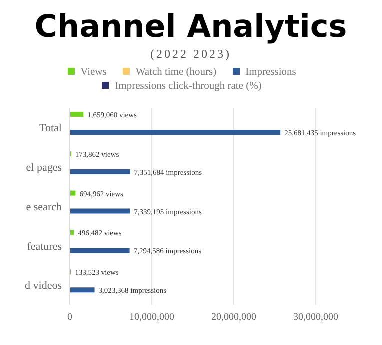 This screenshot has width=382, height=345. What do you see at coordinates (44, 207) in the screenshot?
I see `y-tick-label: e search` at bounding box center [44, 207].